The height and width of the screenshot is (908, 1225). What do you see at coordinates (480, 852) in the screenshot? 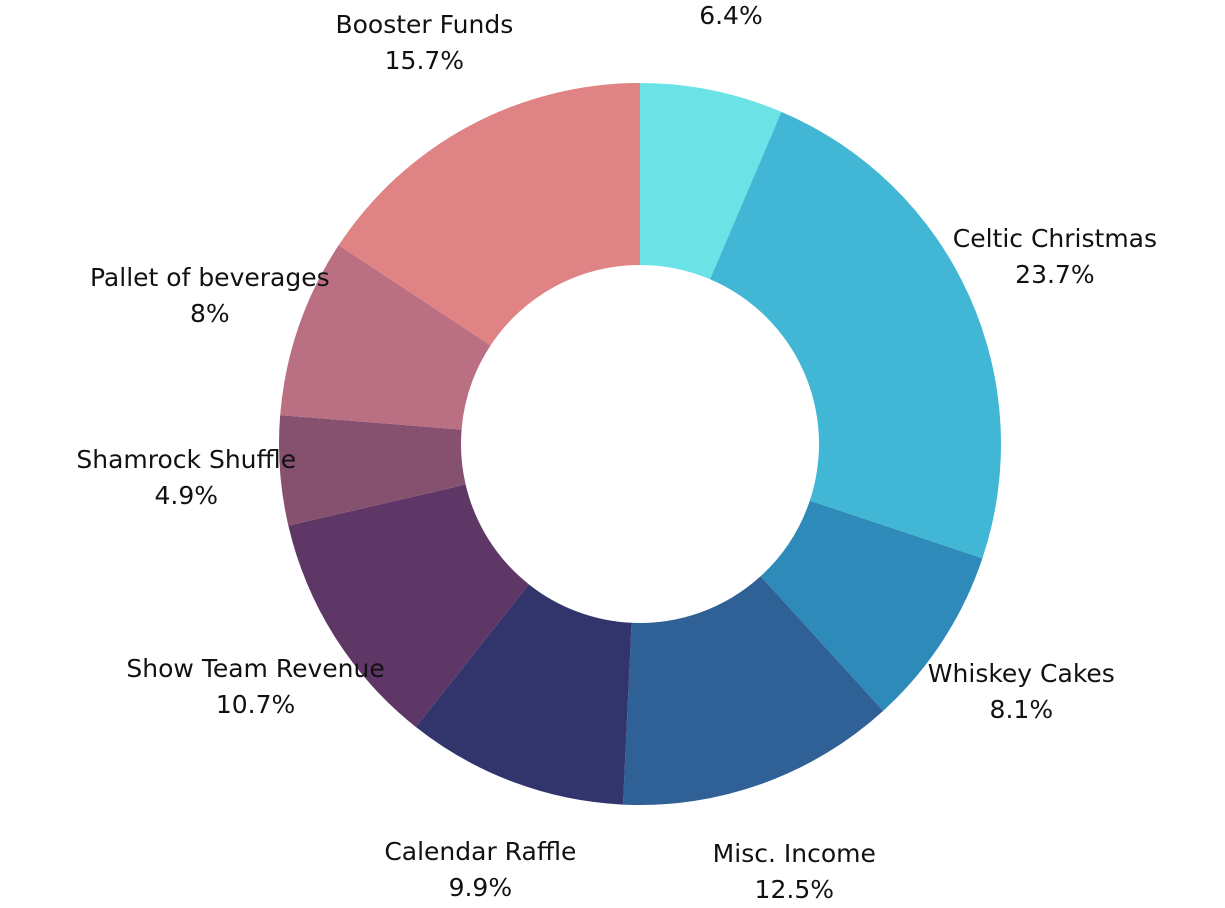
I see `slice-name: Calendar Raffle` at bounding box center [480, 852].